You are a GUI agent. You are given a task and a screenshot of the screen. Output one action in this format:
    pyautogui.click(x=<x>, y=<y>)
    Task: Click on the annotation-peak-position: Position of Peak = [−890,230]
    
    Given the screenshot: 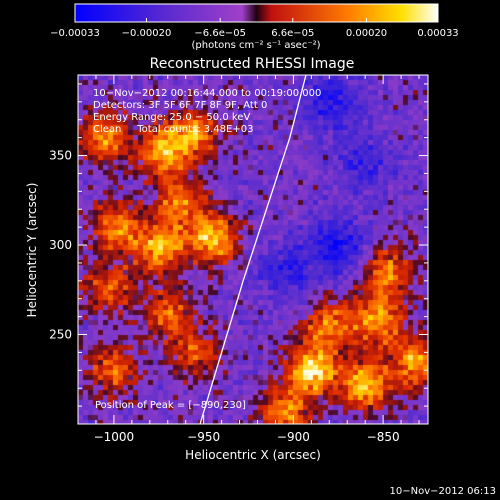 What is the action you would take?
    pyautogui.click(x=170, y=405)
    